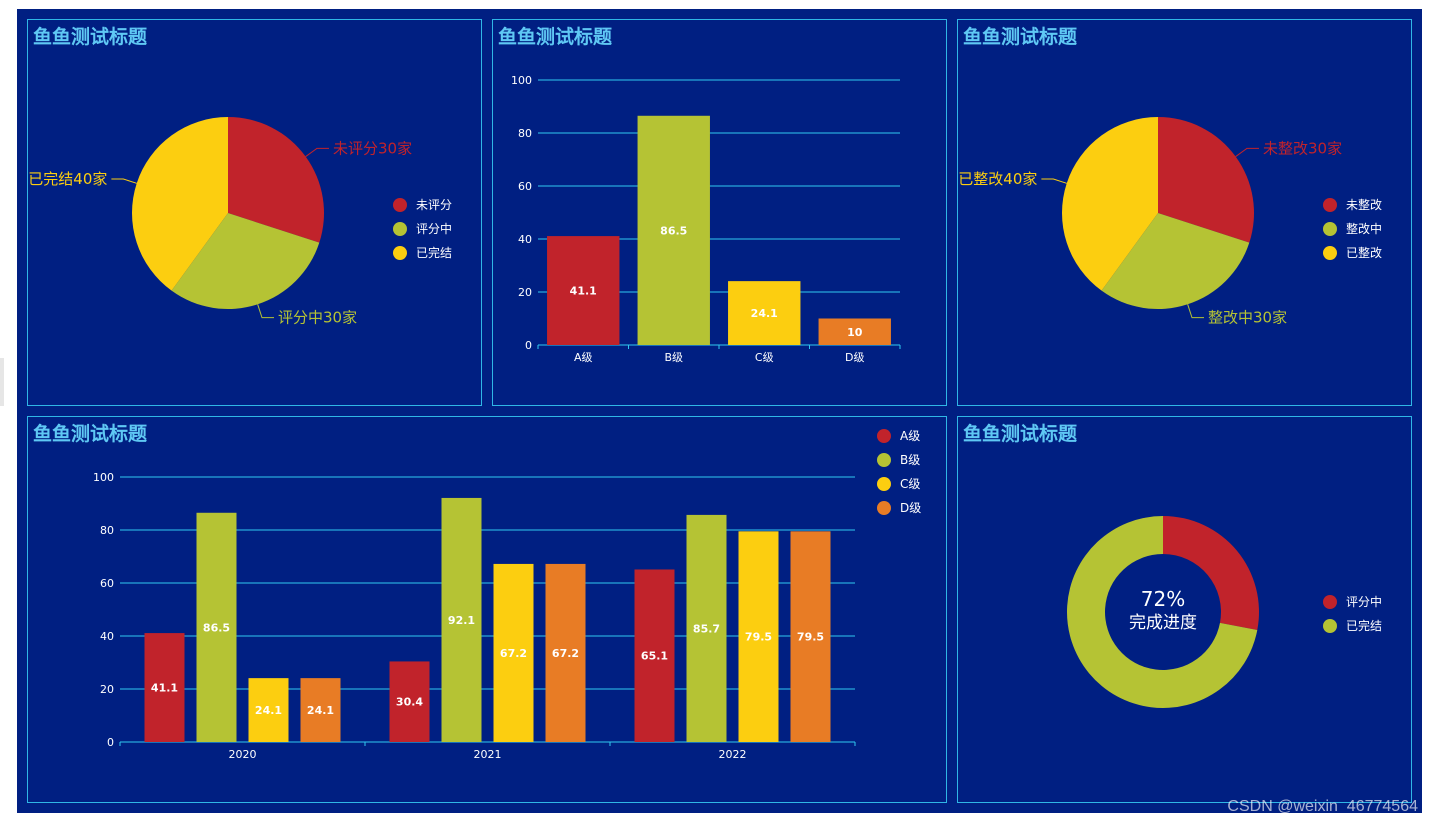 The image size is (1434, 824). What do you see at coordinates (525, 133) in the screenshot?
I see `y-tick-label: 80` at bounding box center [525, 133].